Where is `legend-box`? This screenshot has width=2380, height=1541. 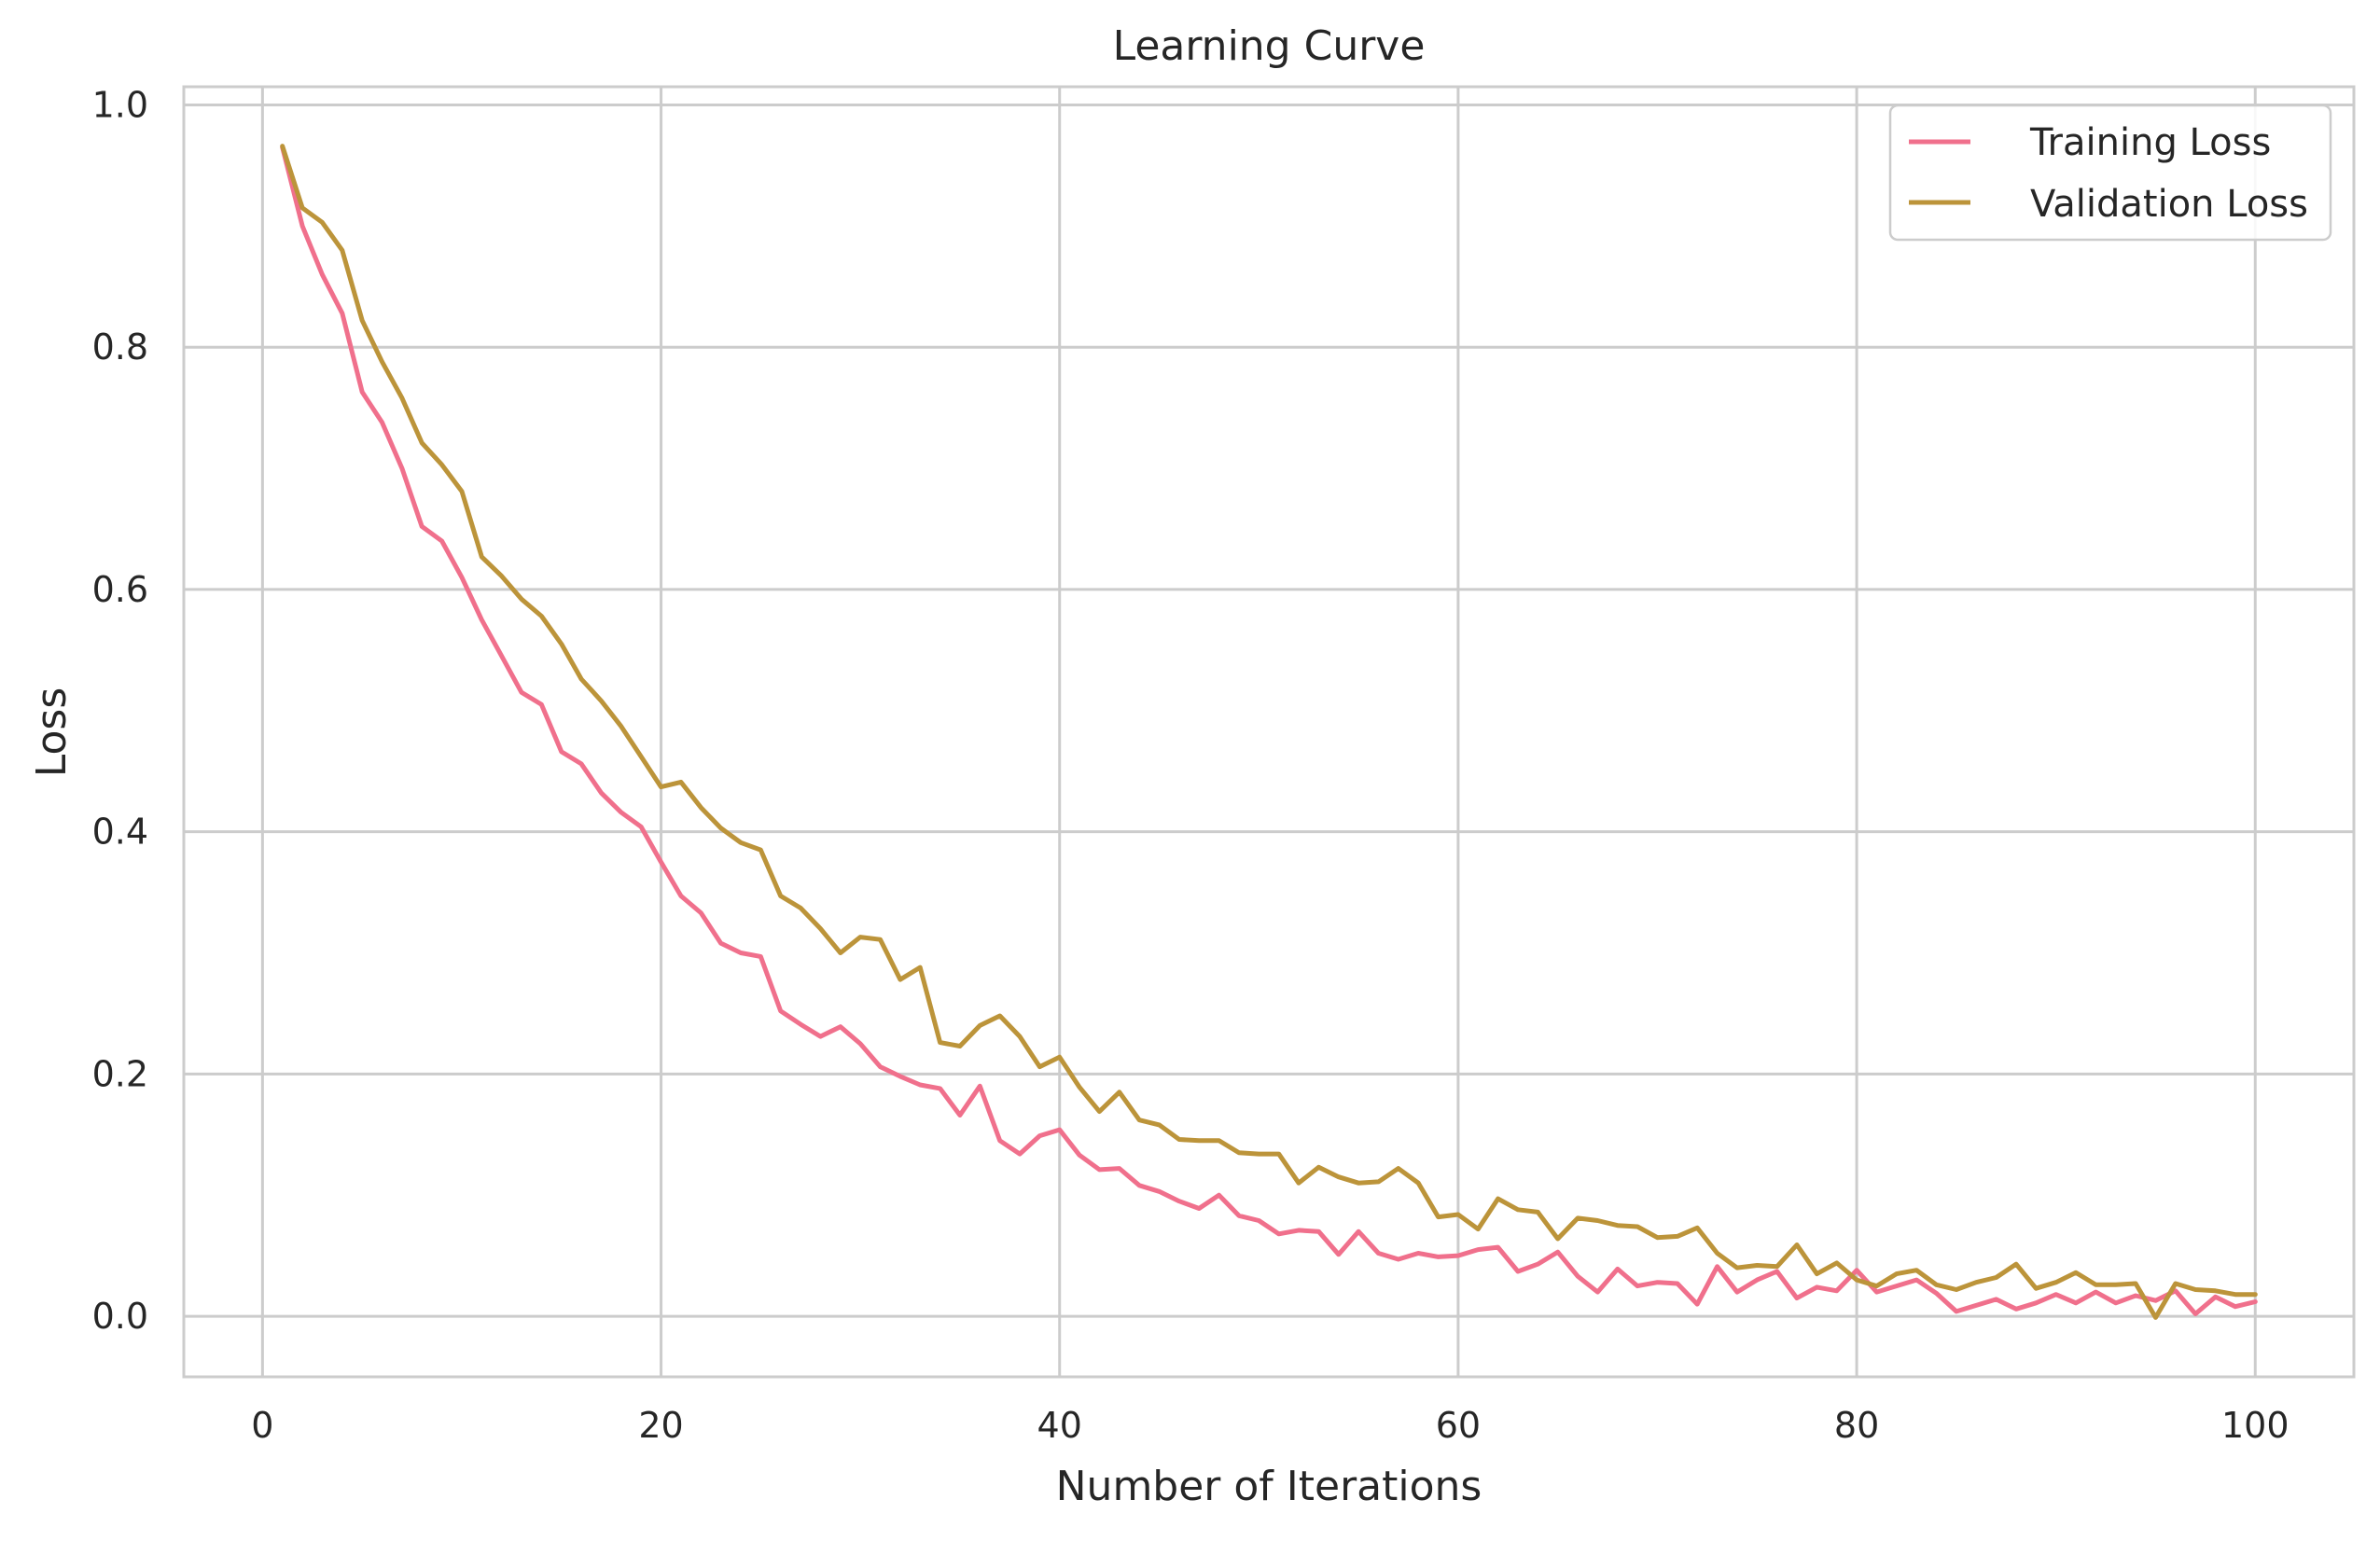
legend-box is located at coordinates (2110, 173).